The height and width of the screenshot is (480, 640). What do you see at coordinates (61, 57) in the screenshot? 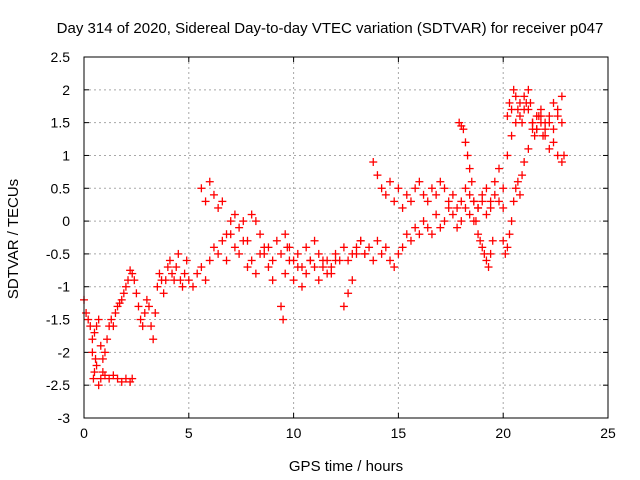
I see `y-tick-label: 2.5` at bounding box center [61, 57].